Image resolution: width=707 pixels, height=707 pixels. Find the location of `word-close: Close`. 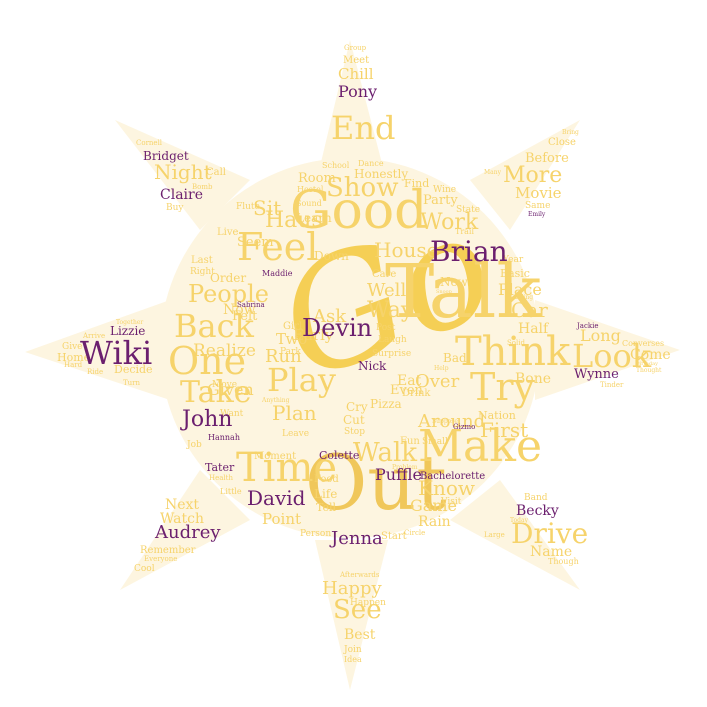

word-close: Close is located at coordinates (562, 142).